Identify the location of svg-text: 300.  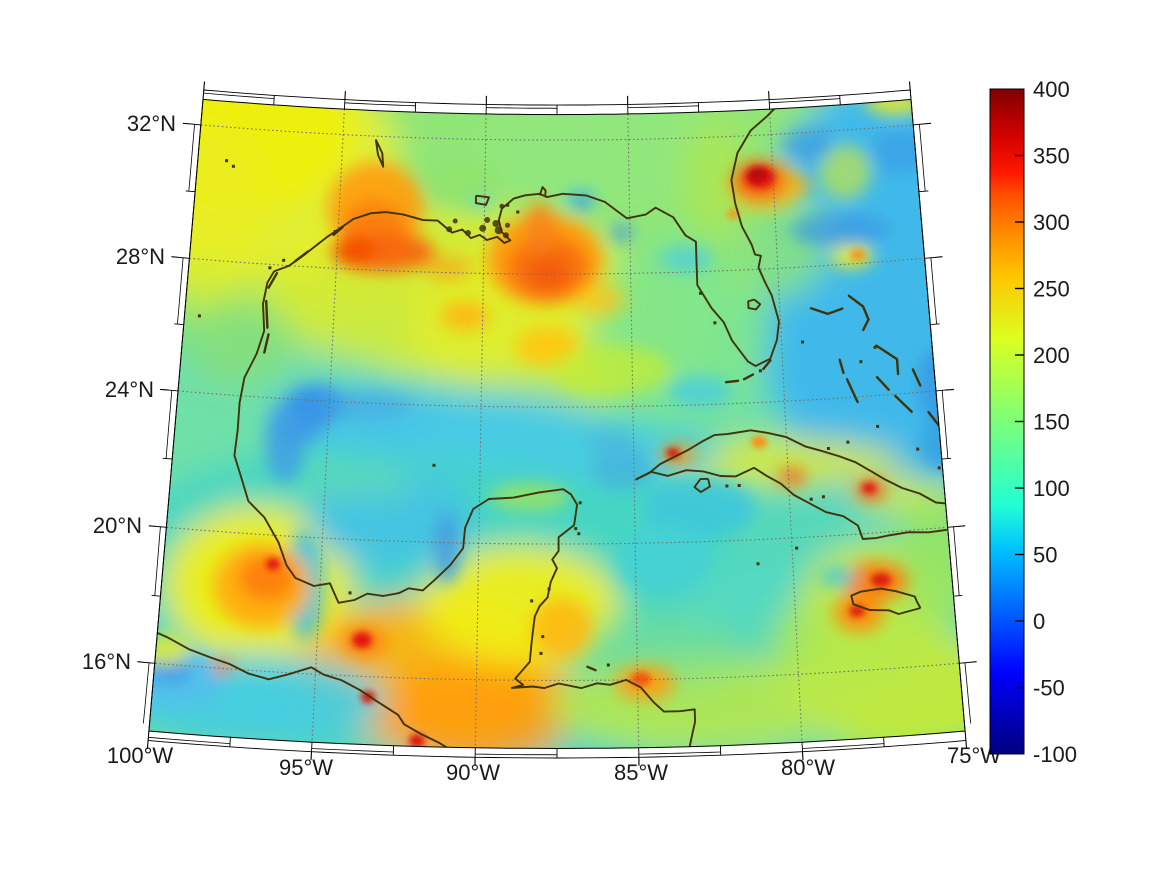
(1051, 222).